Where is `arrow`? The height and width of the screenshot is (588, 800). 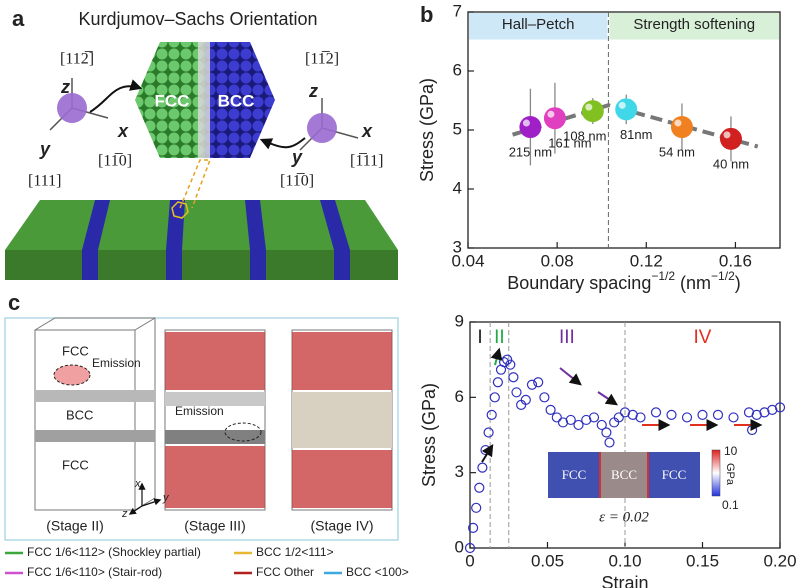
arrow is located at coordinates (116, 96).